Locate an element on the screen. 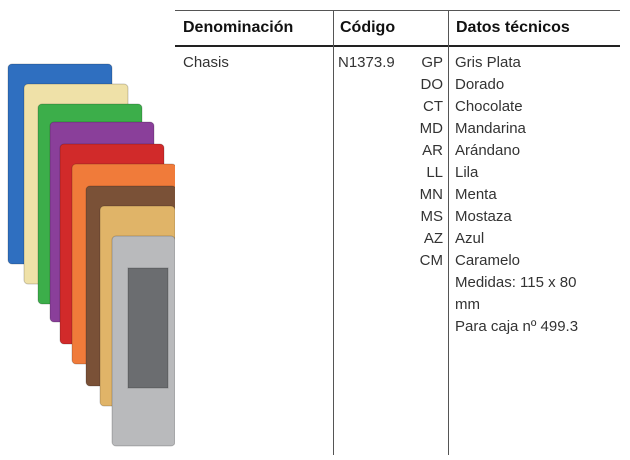  variant-label: Dorado is located at coordinates (480, 84).